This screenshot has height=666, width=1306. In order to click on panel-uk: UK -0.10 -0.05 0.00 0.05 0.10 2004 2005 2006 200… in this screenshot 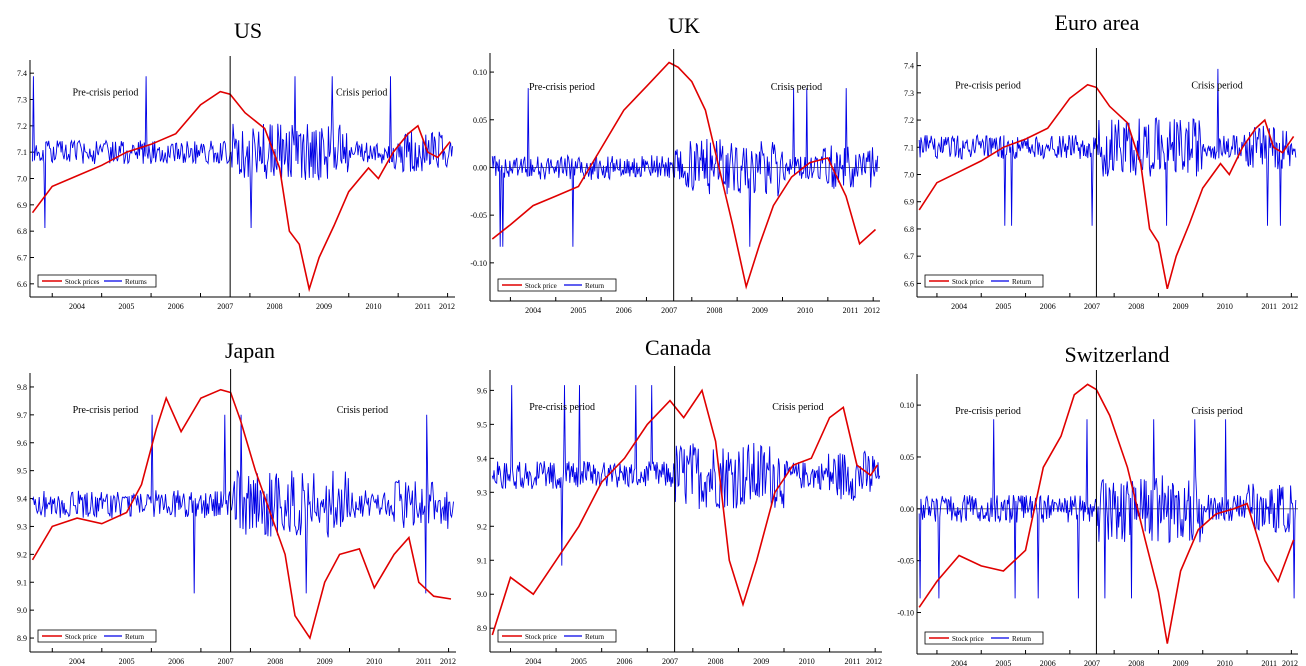, I will do `click(675, 164)`.